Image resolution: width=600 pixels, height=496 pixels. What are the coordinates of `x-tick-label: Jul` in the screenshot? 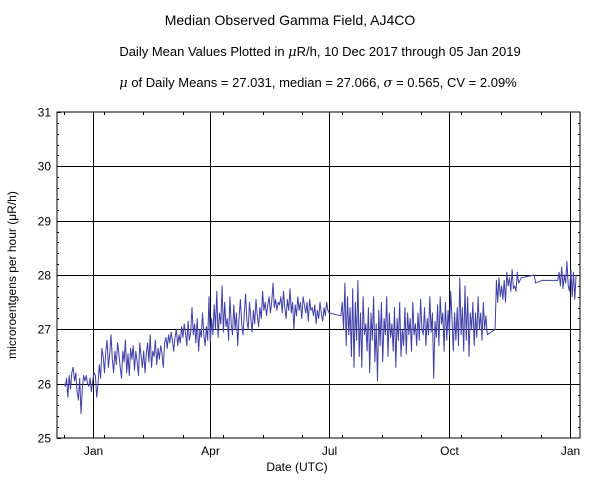 It's located at (329, 451).